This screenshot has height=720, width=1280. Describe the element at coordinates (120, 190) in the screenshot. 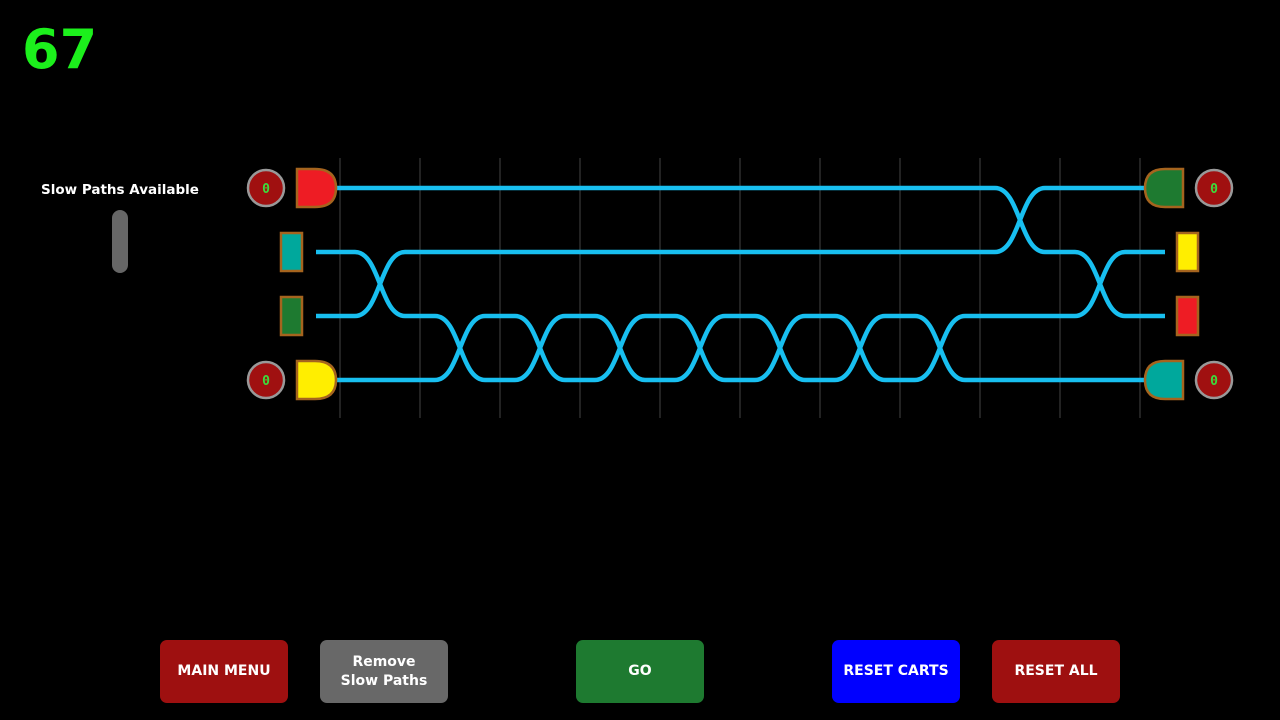

I see `slow-paths-label: Slow Paths Available` at that location.